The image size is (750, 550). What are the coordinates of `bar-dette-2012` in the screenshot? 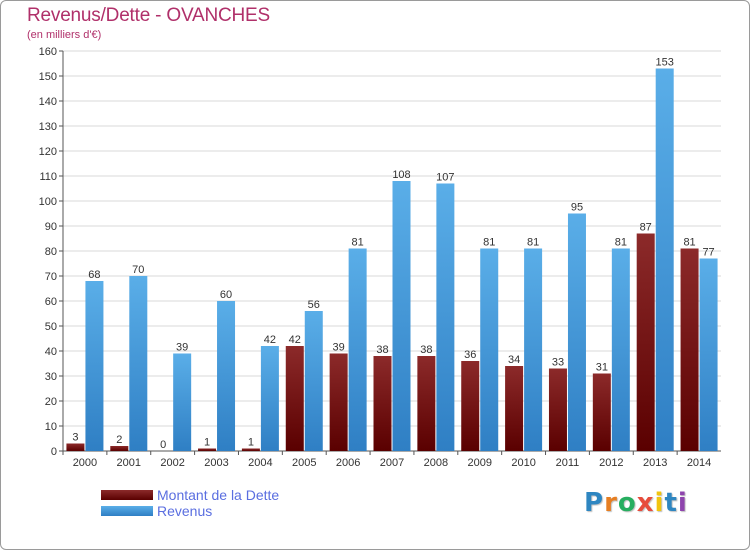 It's located at (601, 412).